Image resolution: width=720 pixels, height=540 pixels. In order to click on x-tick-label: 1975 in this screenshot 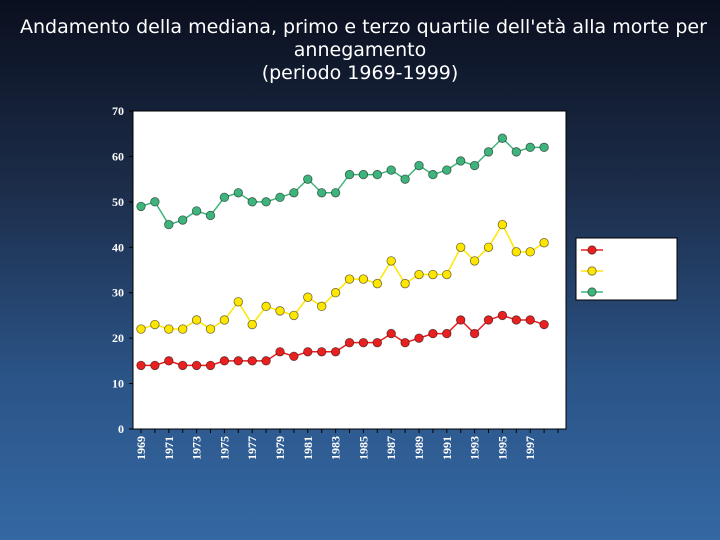, I will do `click(224, 448)`.